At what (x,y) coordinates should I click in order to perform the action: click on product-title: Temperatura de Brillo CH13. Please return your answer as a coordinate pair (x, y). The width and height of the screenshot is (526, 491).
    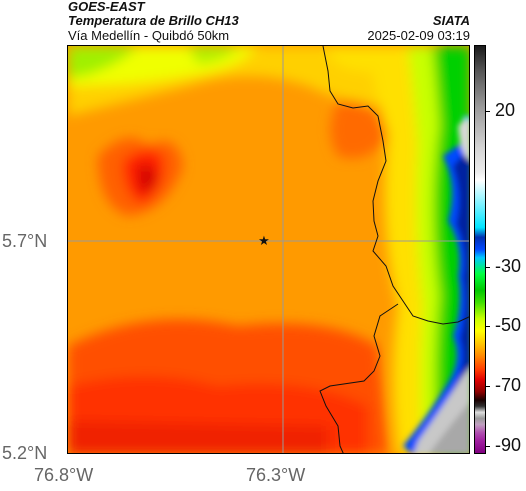
    Looking at the image, I should click on (153, 20).